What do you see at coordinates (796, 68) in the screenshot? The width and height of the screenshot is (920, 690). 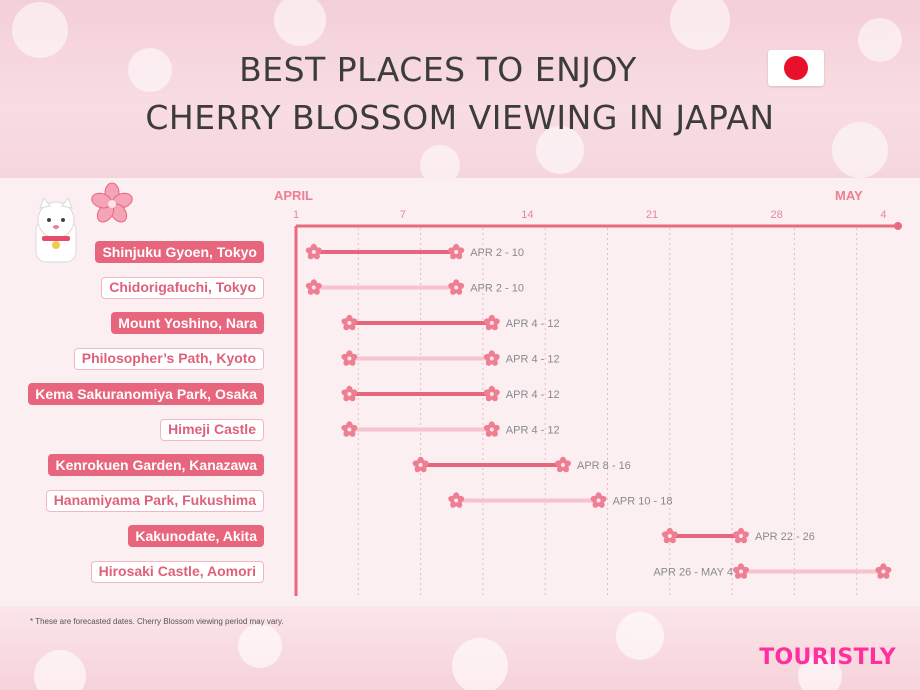 I see `japan-flag-icon` at bounding box center [796, 68].